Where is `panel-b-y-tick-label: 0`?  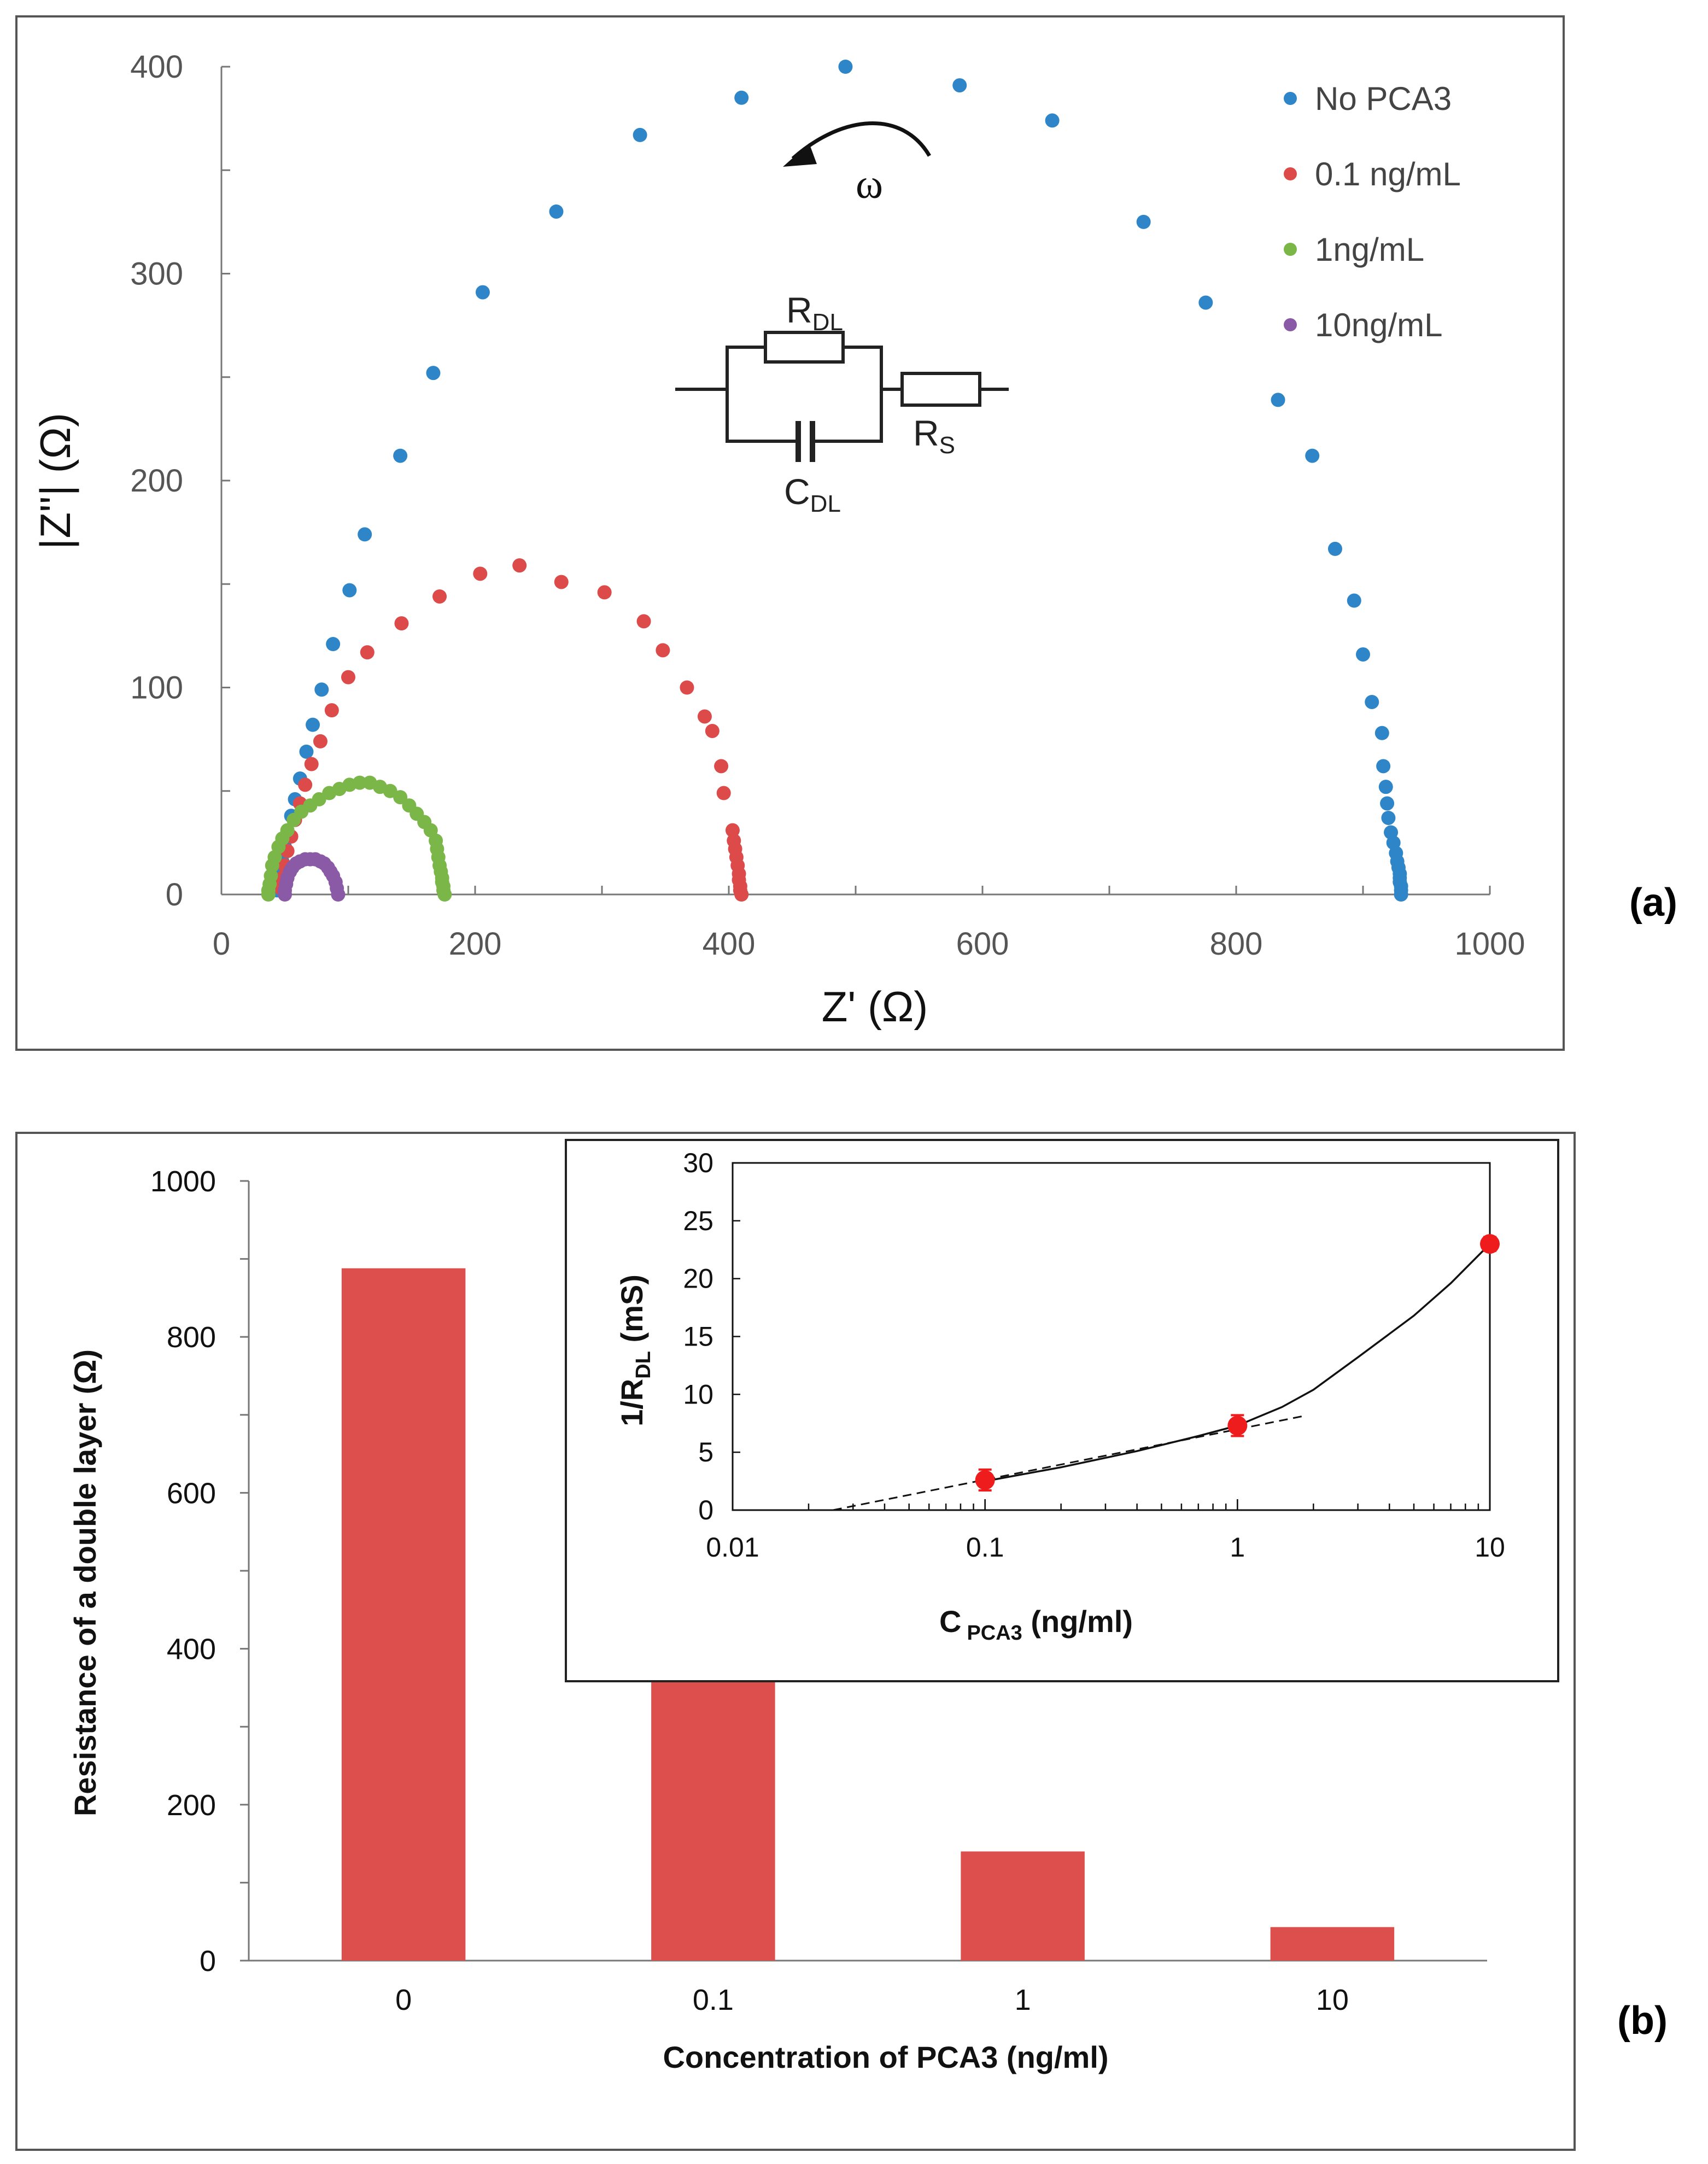 panel-b-y-tick-label: 0 is located at coordinates (208, 1962).